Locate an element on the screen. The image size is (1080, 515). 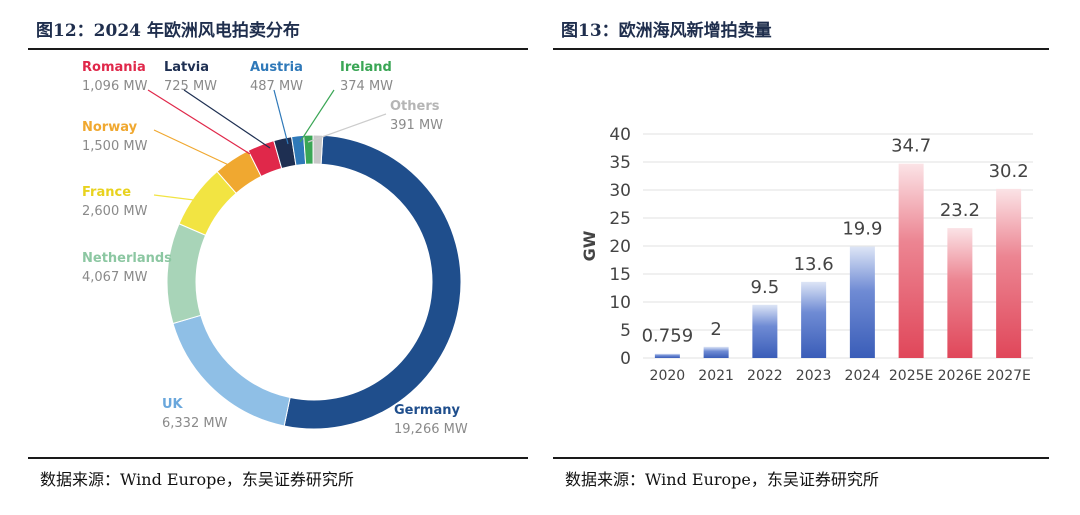
slice-value-others: 391 MW is located at coordinates (416, 125).